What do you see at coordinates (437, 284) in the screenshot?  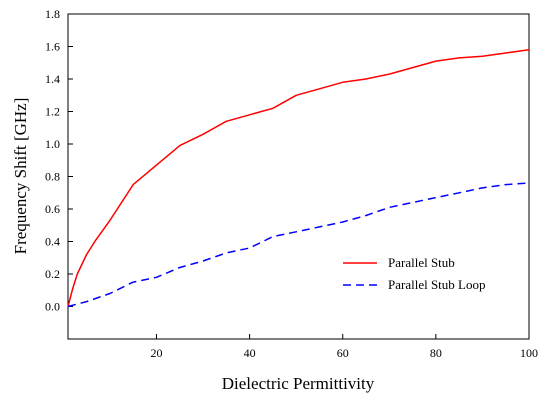 I see `legend-label-2: Parallel Stub Loop` at bounding box center [437, 284].